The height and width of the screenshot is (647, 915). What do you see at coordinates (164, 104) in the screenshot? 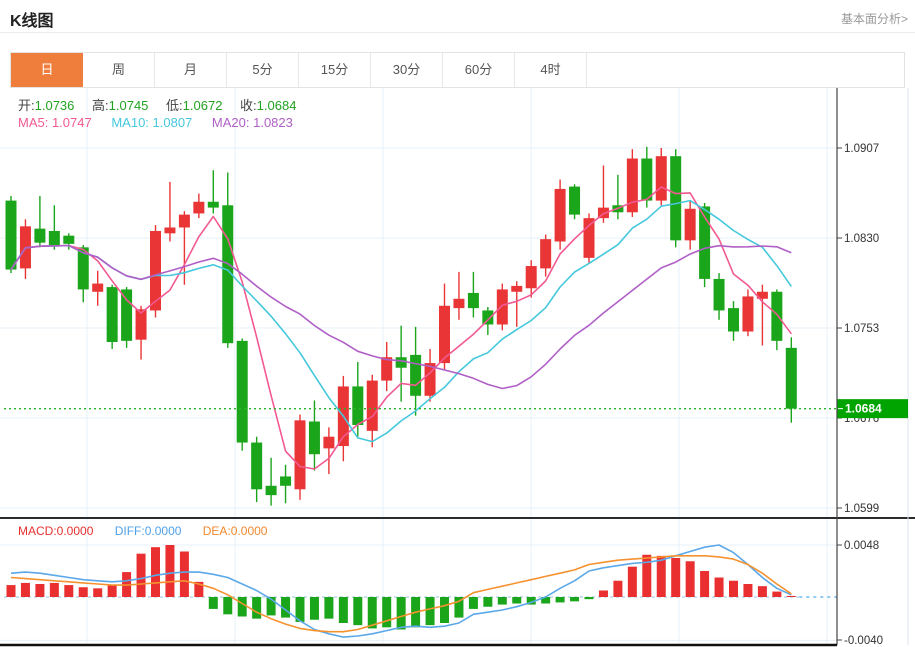
I see `ohlc-legend: 开:1.0736 高:1.0745 低:1.0672 收:1.0684` at bounding box center [164, 104].